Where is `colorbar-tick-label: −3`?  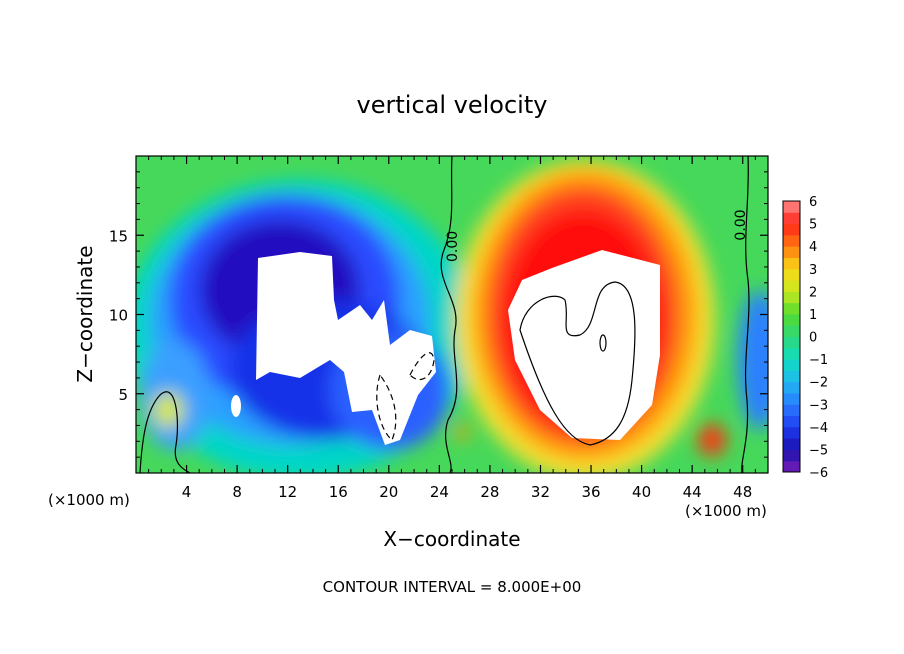 colorbar-tick-label: −3 is located at coordinates (818, 405).